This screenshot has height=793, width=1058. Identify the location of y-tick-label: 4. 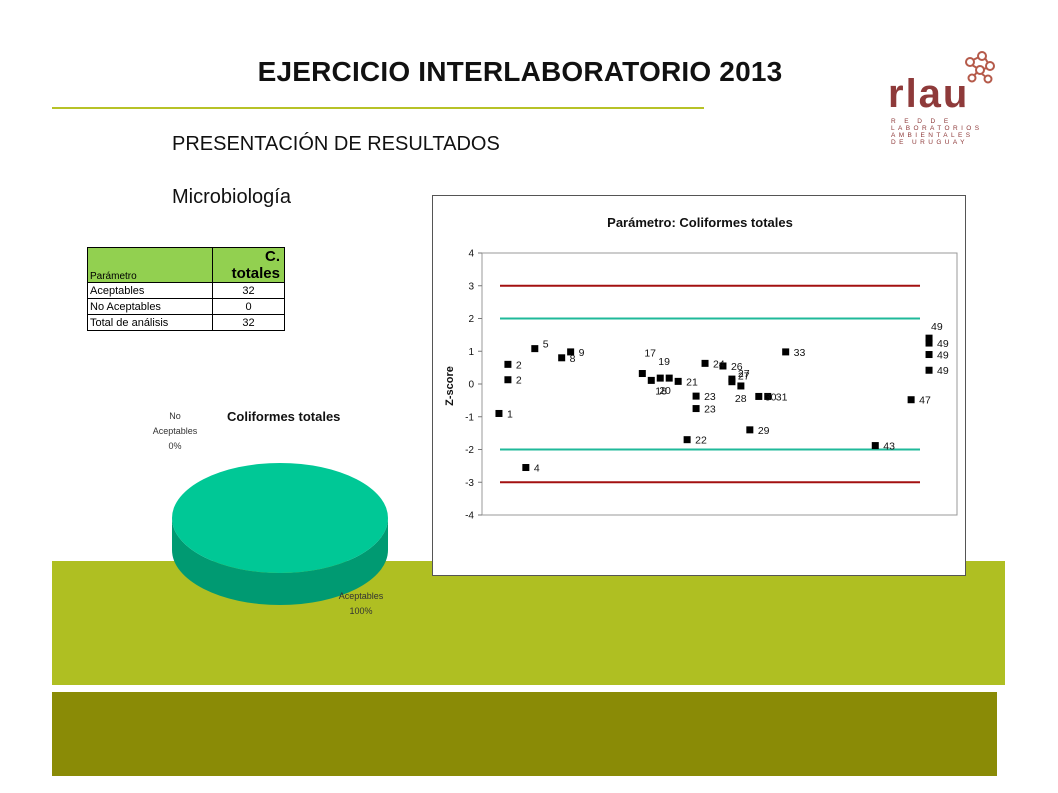
(471, 254).